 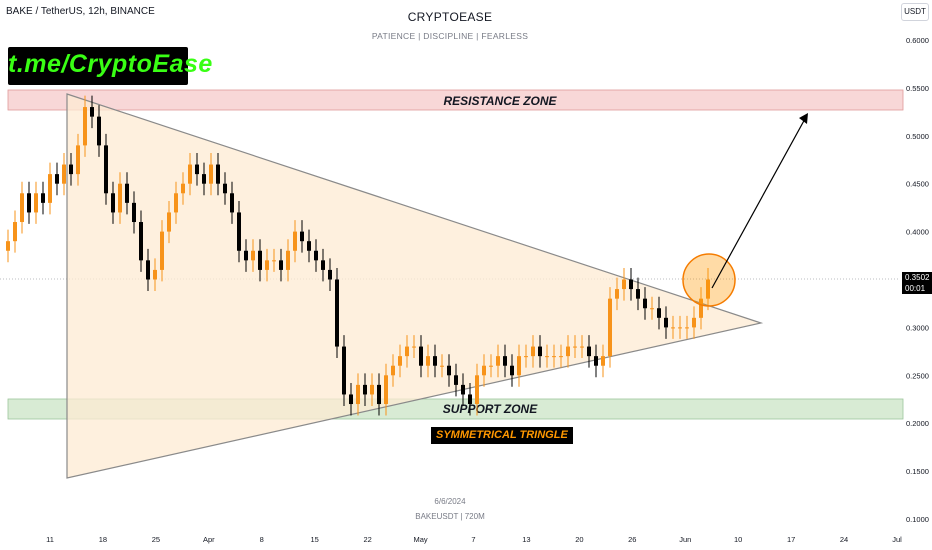 I want to click on y-tick-label: 0.2000, so click(x=917, y=423).